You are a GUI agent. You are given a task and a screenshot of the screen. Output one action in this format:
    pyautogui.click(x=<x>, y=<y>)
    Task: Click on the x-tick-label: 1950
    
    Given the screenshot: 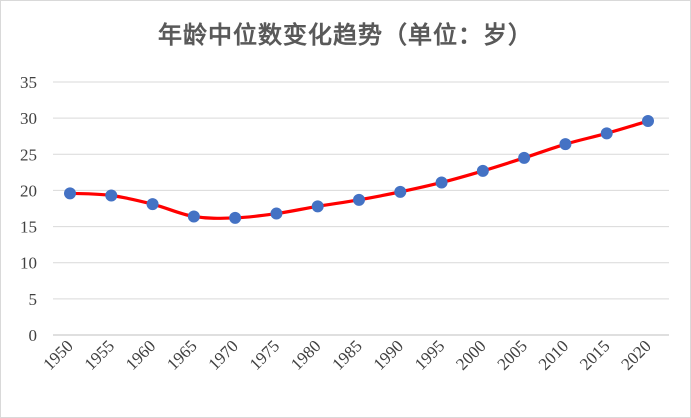 What is the action you would take?
    pyautogui.click(x=57, y=354)
    